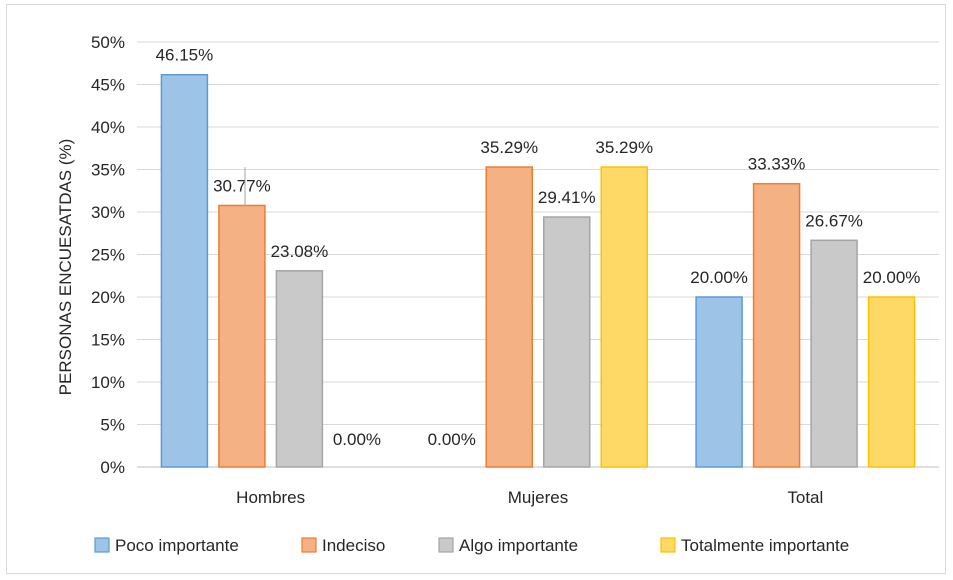 Image resolution: width=953 pixels, height=580 pixels. What do you see at coordinates (353, 545) in the screenshot?
I see `legend-label: Indeciso` at bounding box center [353, 545].